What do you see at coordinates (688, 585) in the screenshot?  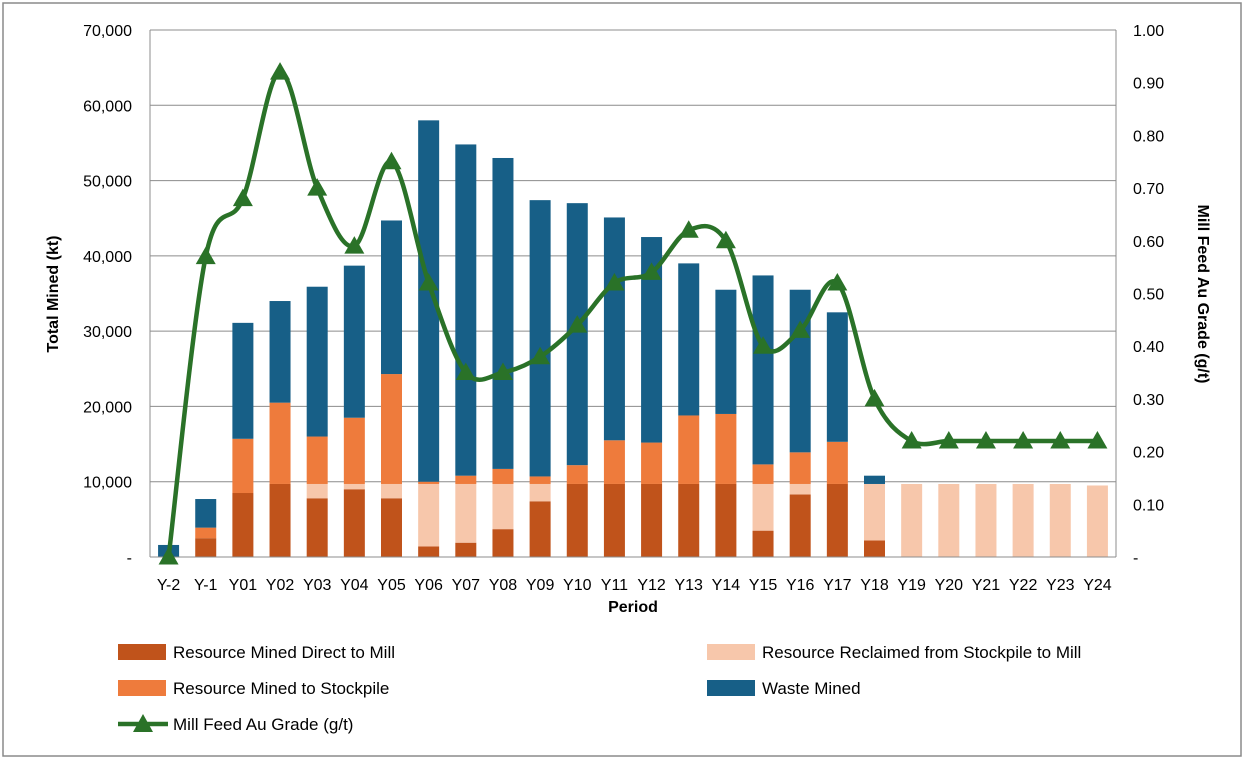 I see `x-tick-label: Y13` at bounding box center [688, 585].